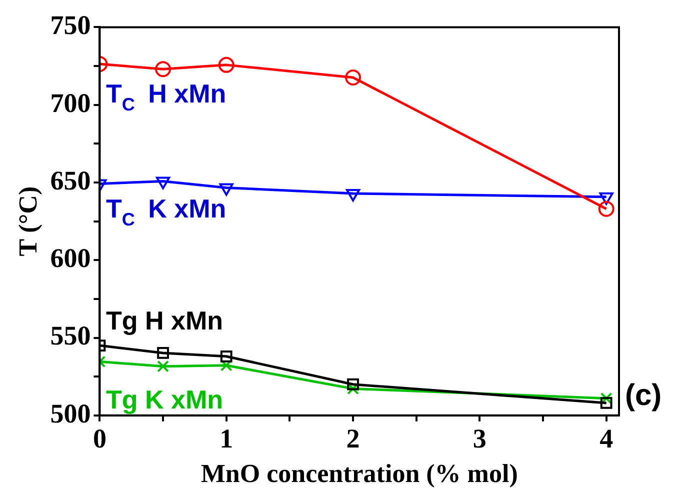  I want to click on y-tick-label: 600, so click(70, 258).